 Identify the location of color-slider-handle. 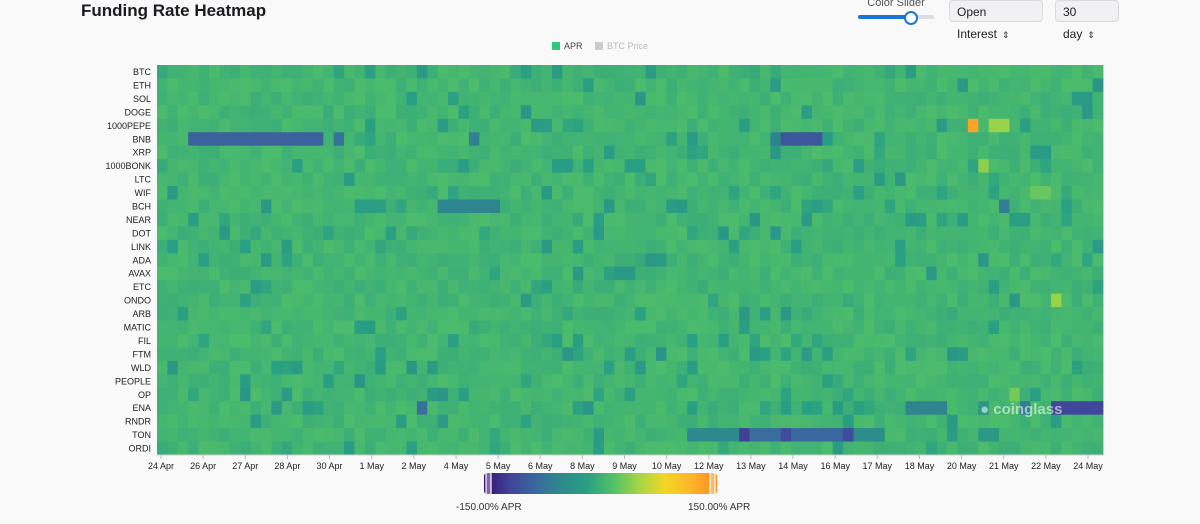
(911, 18).